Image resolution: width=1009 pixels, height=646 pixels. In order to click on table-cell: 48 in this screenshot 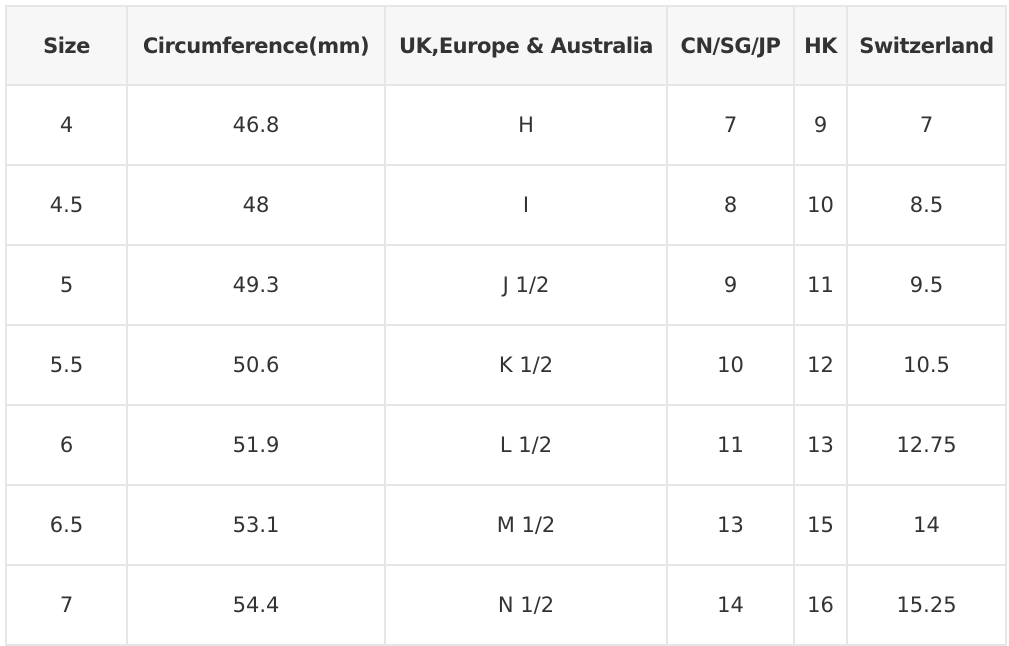, I will do `click(256, 205)`.